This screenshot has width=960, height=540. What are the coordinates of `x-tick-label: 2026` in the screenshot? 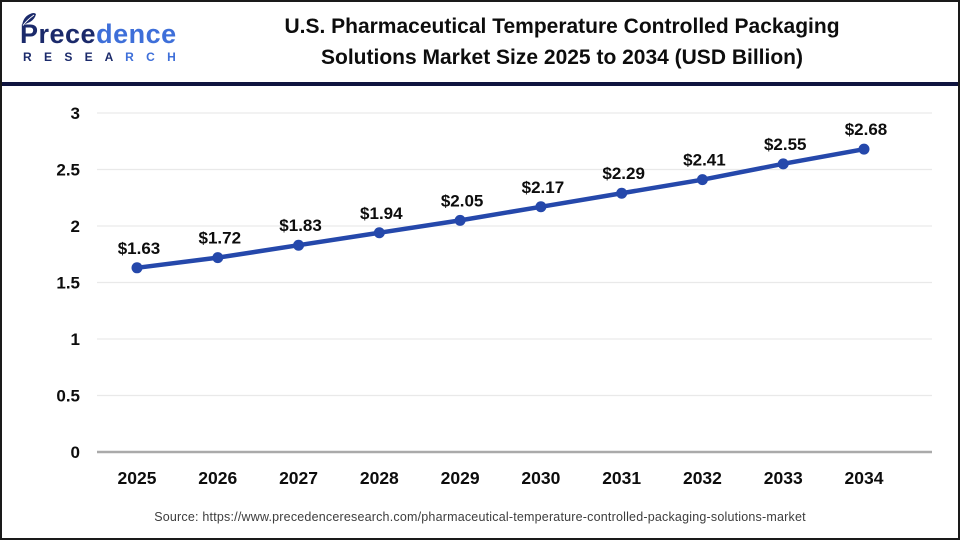 It's located at (217, 478).